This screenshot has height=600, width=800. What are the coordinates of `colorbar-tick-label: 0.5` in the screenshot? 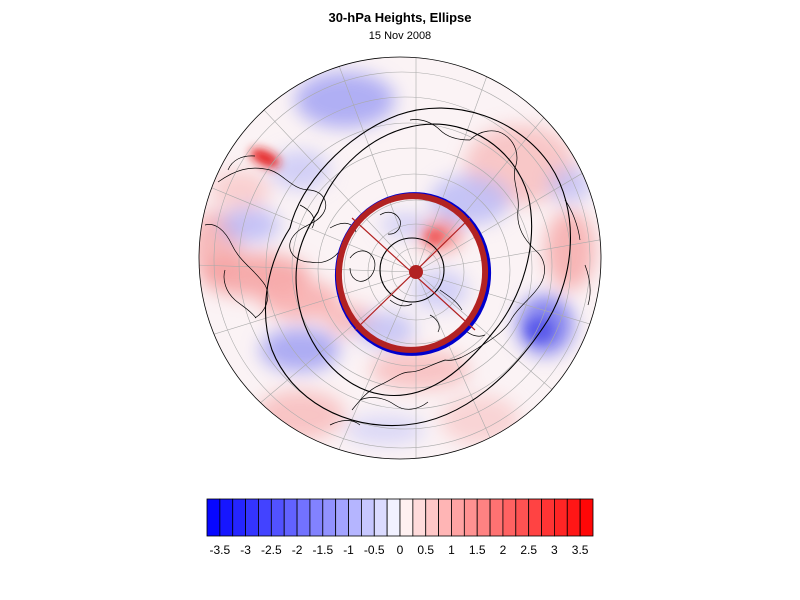 It's located at (425, 550).